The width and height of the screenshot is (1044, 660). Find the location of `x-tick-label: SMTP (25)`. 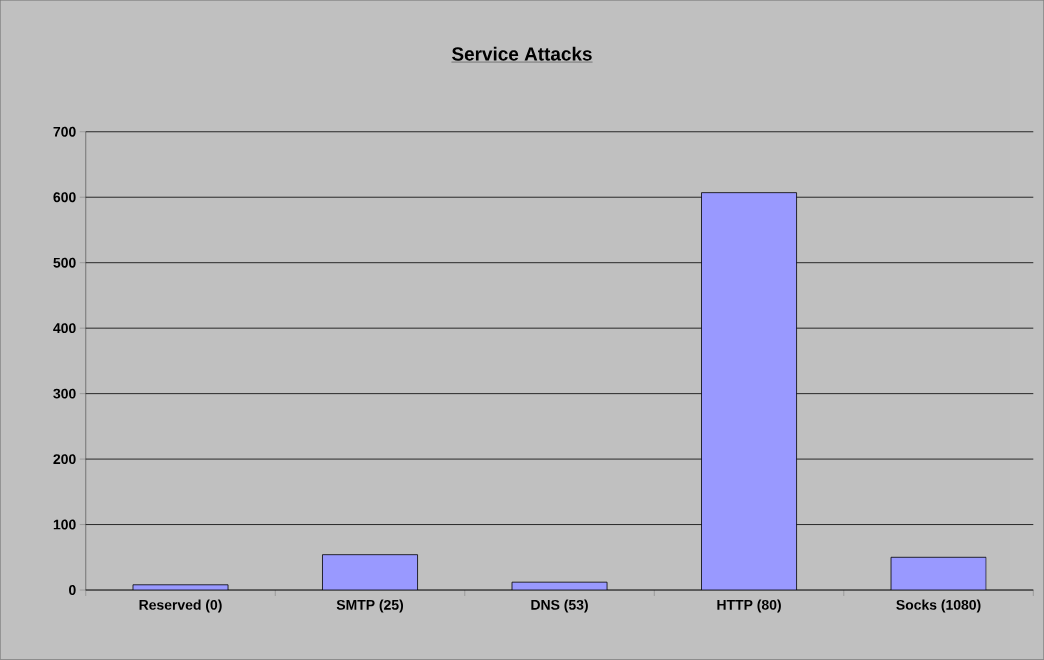

x-tick-label: SMTP (25) is located at coordinates (370, 606).